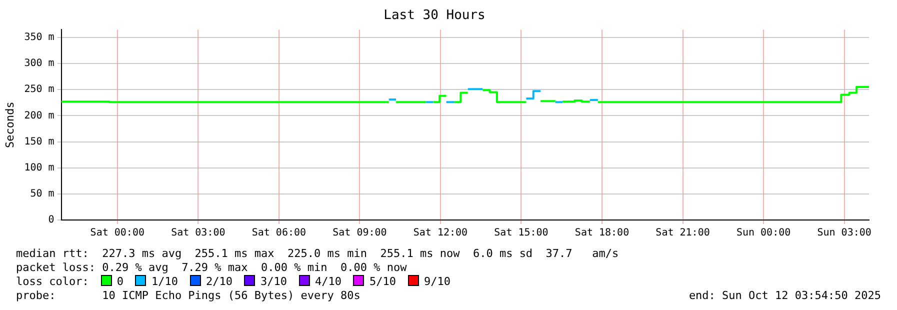 The height and width of the screenshot is (310, 897). I want to click on y-tick-label: 300 m, so click(39, 64).